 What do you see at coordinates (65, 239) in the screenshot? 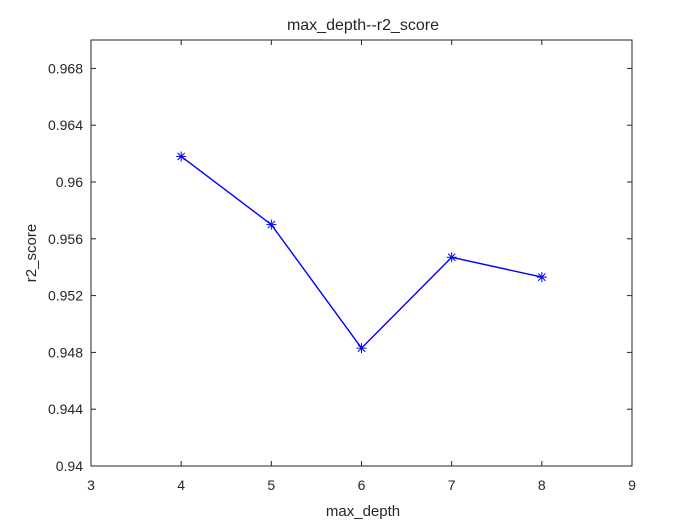
I see `y-tick-label: 0.956` at bounding box center [65, 239].